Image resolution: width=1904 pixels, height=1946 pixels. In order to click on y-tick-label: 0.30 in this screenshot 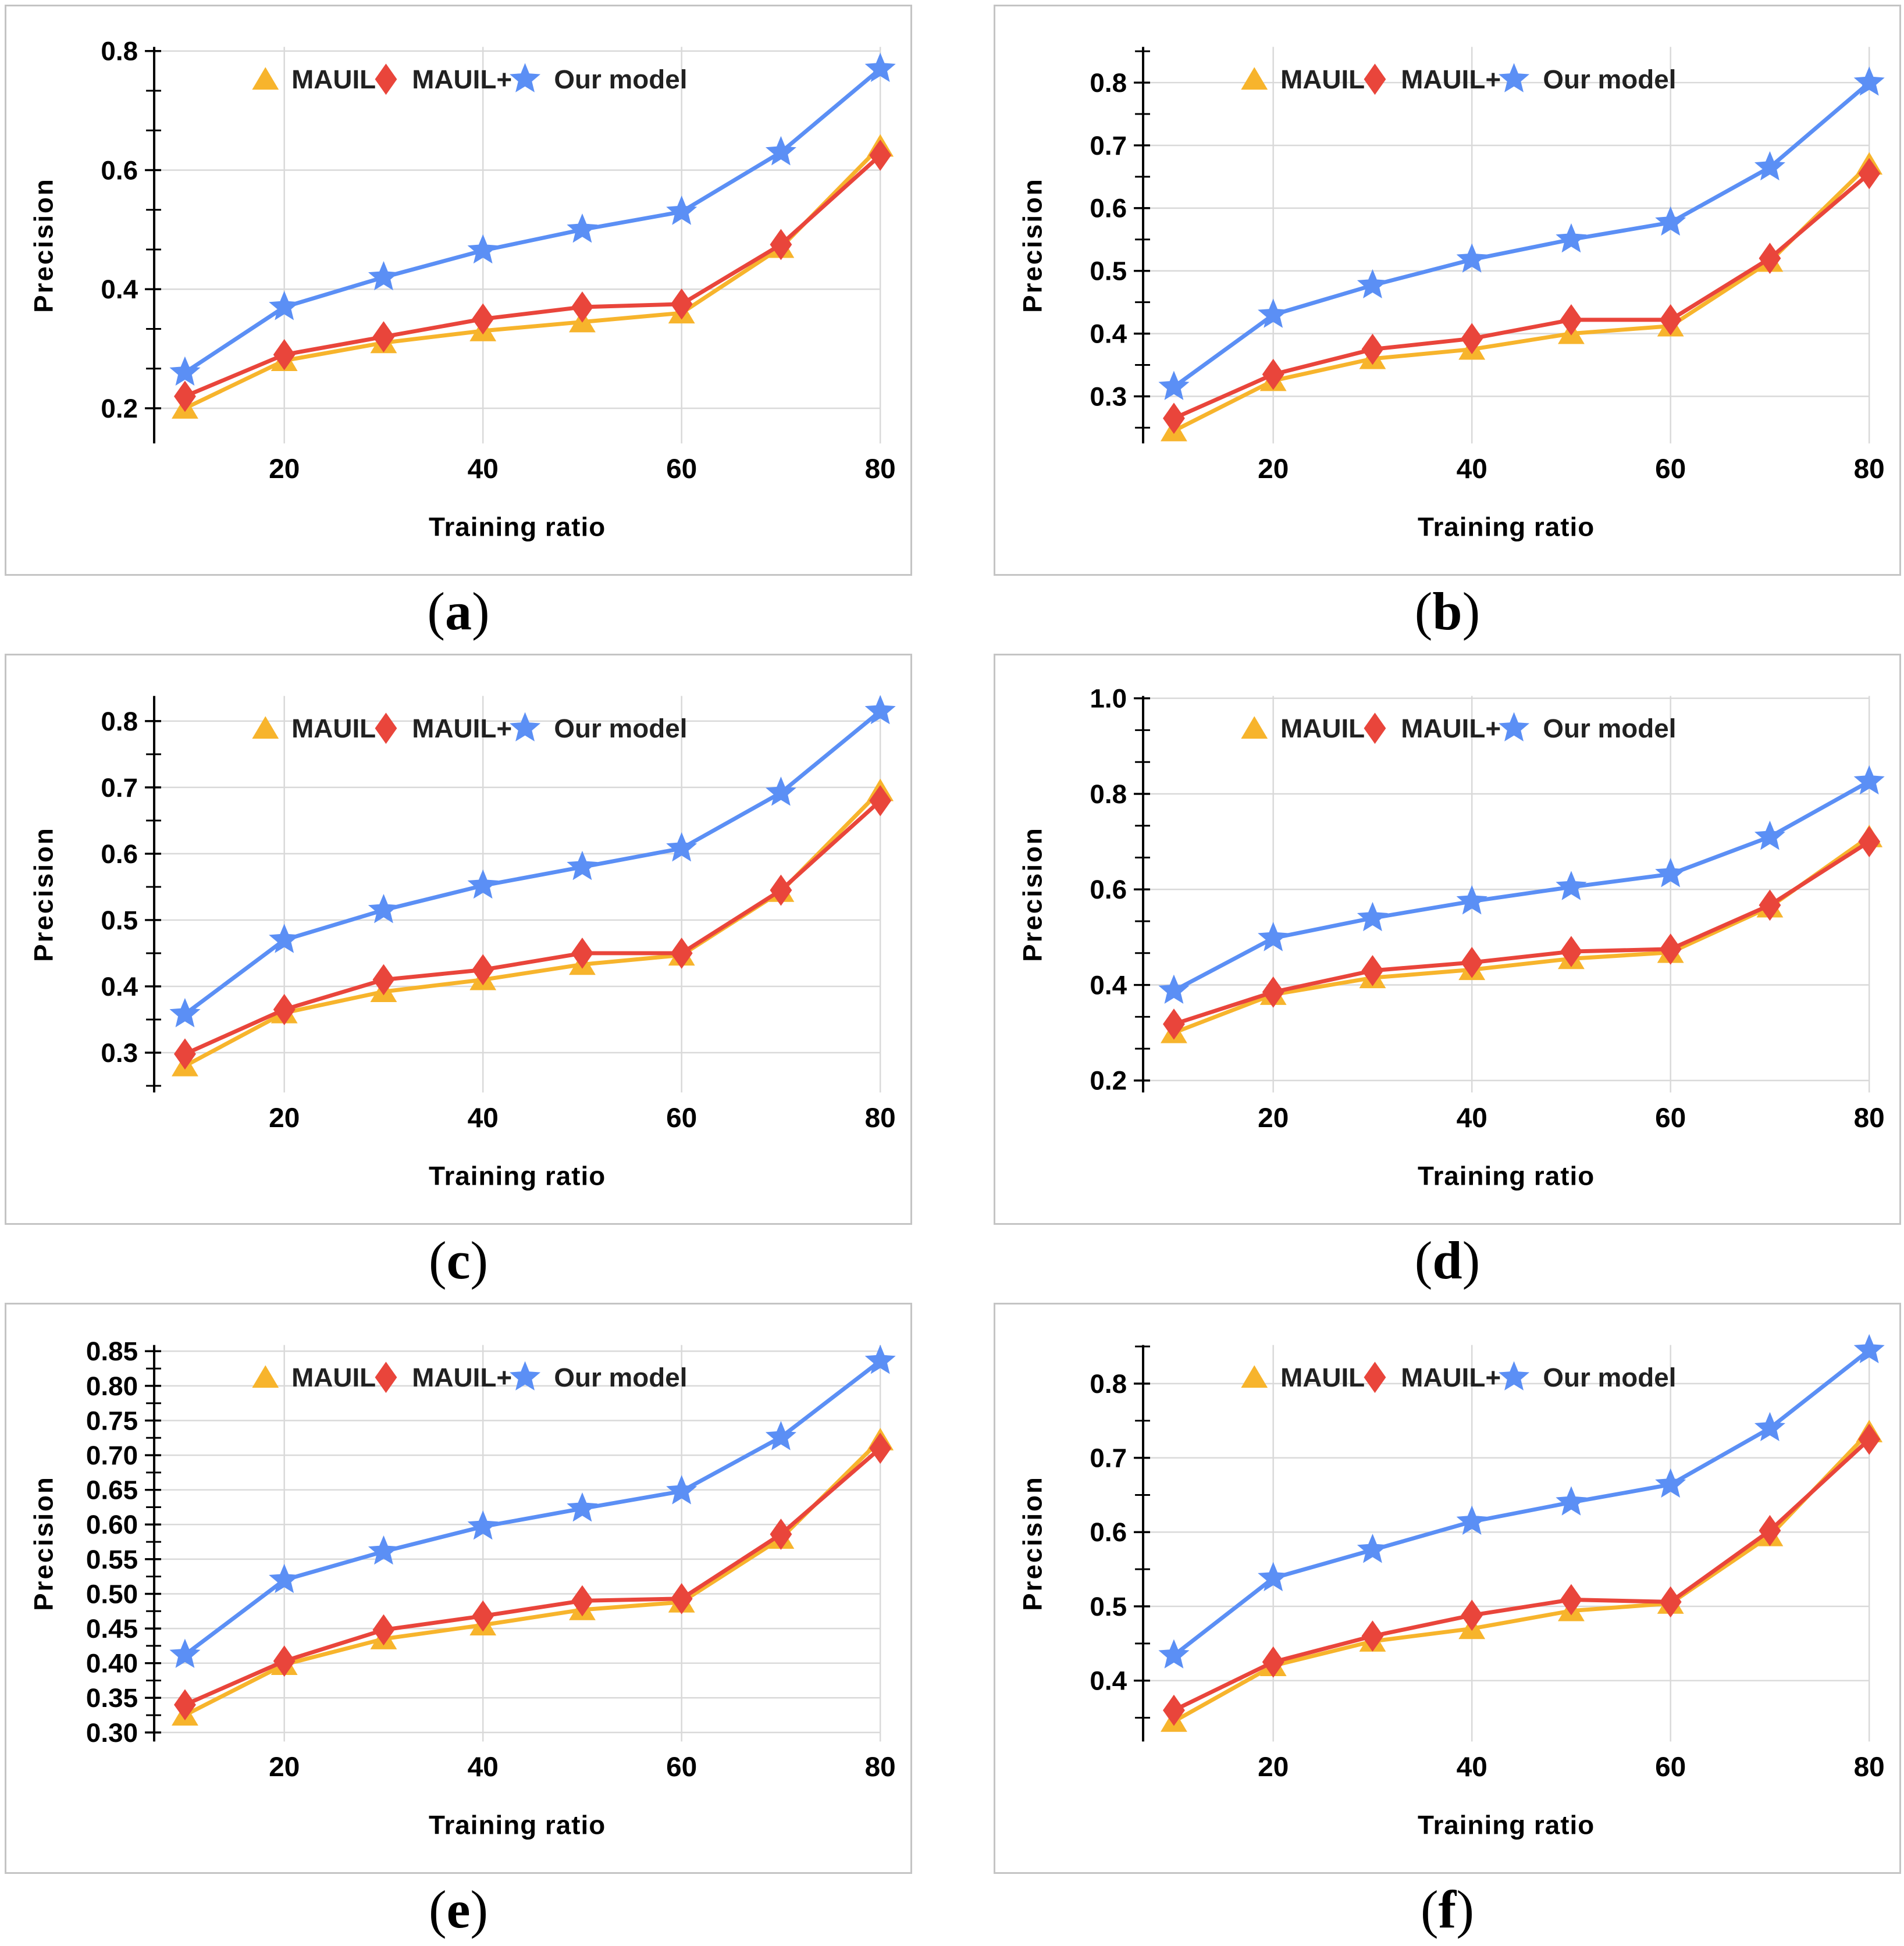, I will do `click(112, 1733)`.